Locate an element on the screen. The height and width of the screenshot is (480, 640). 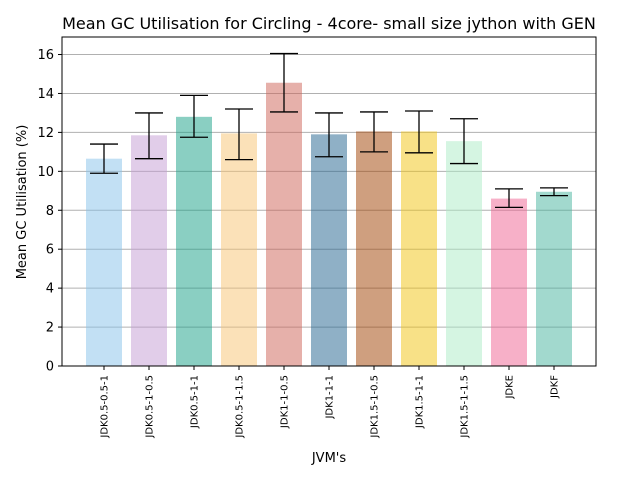
x-tick-label: JDK1-1-0.5 is located at coordinates (285, 402).